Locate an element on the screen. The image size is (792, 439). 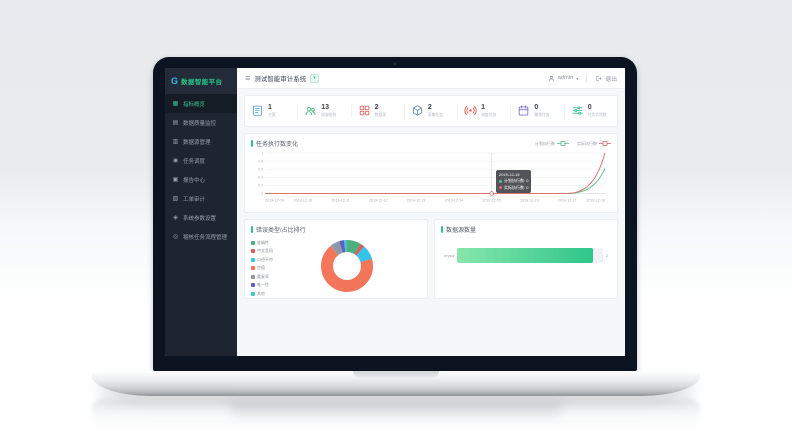
svg-text: 0.2 is located at coordinates (260, 186).